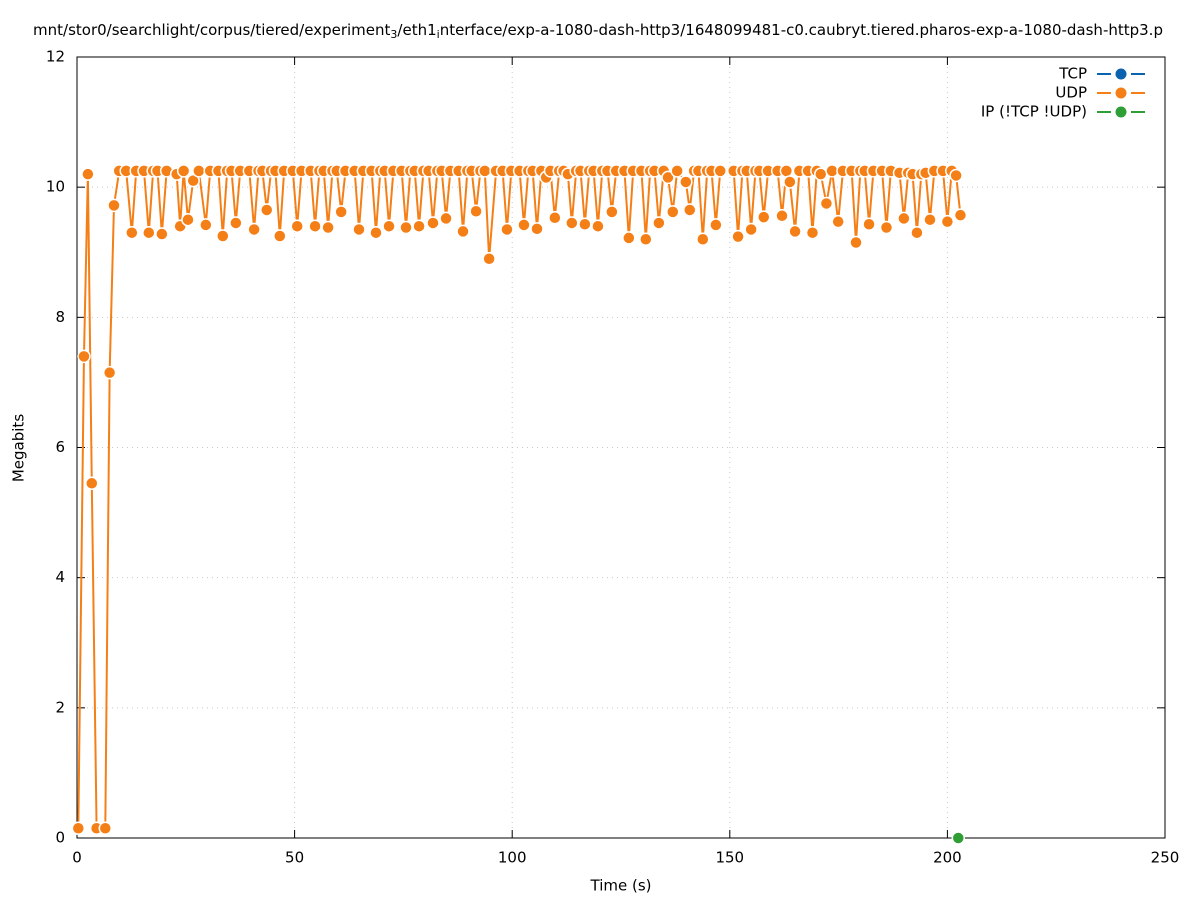  What do you see at coordinates (294, 858) in the screenshot?
I see `x-tick-label: 50` at bounding box center [294, 858].